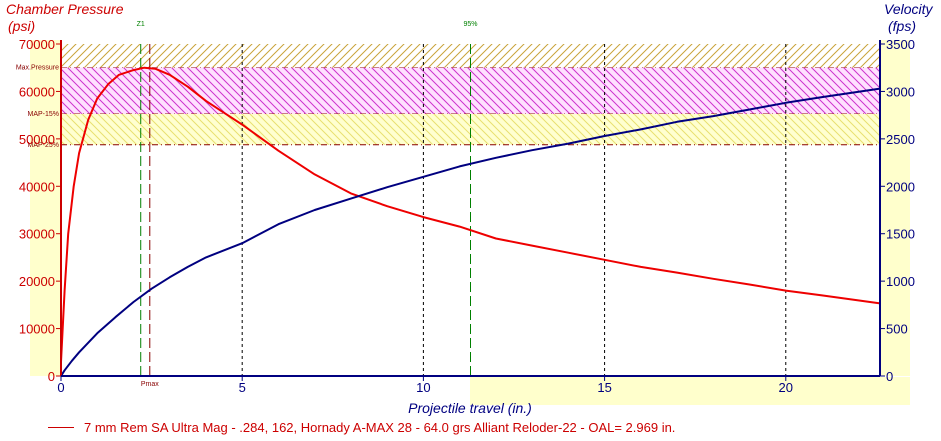 The height and width of the screenshot is (441, 941). I want to click on legend-swatch, so click(61, 427).